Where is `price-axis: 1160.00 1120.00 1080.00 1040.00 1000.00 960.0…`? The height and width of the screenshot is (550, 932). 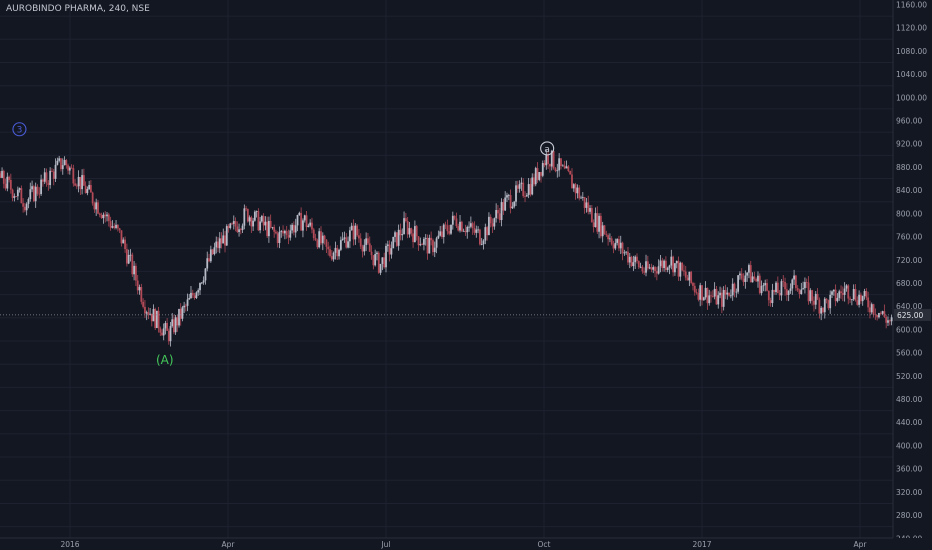
price-axis: 1160.00 1120.00 1080.00 1040.00 1000.00 960.0… is located at coordinates (912, 275).